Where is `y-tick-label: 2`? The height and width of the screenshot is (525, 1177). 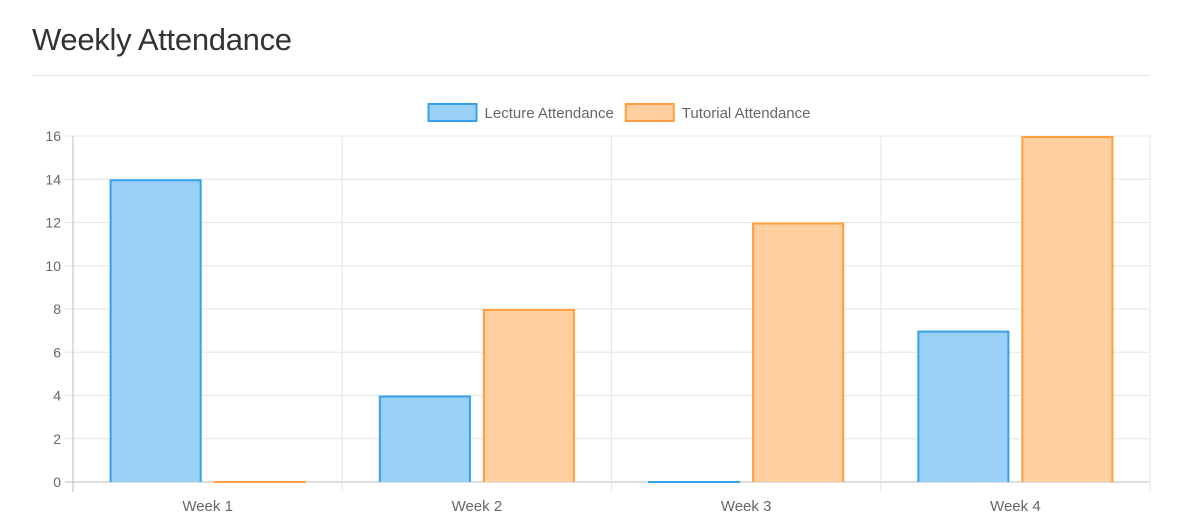 y-tick-label: 2 is located at coordinates (57, 439).